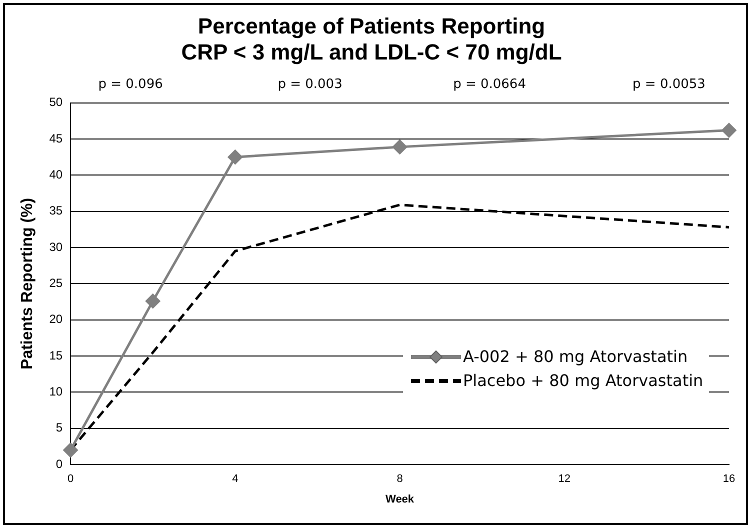 Image resolution: width=753 pixels, height=530 pixels. I want to click on legend-label: A-002 + 80 mg Atorvastatin, so click(575, 356).